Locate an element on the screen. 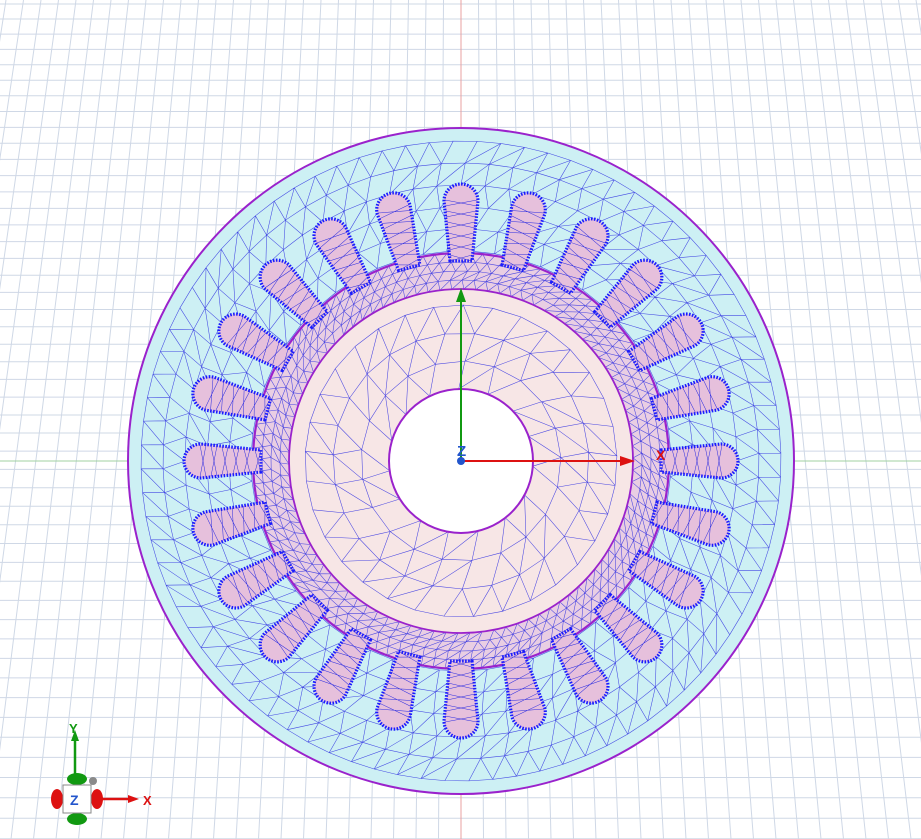 The width and height of the screenshot is (921, 839). viewcube-x-arrowhead is located at coordinates (133, 799).